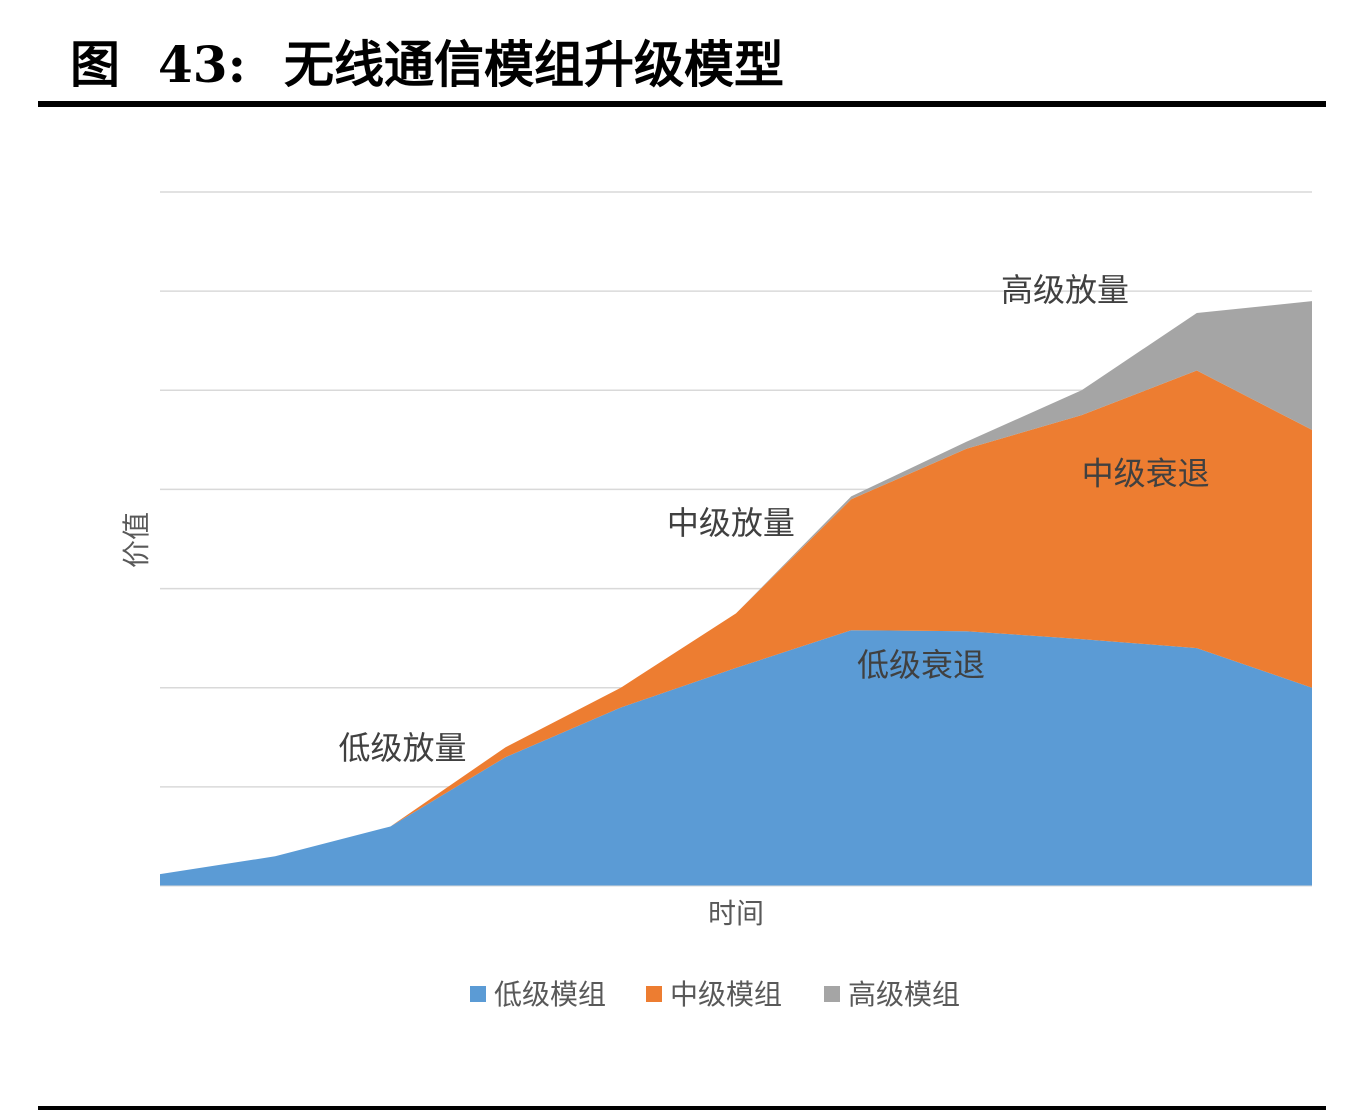  What do you see at coordinates (403, 748) in the screenshot?
I see `annotation-label-1: 低级放量` at bounding box center [403, 748].